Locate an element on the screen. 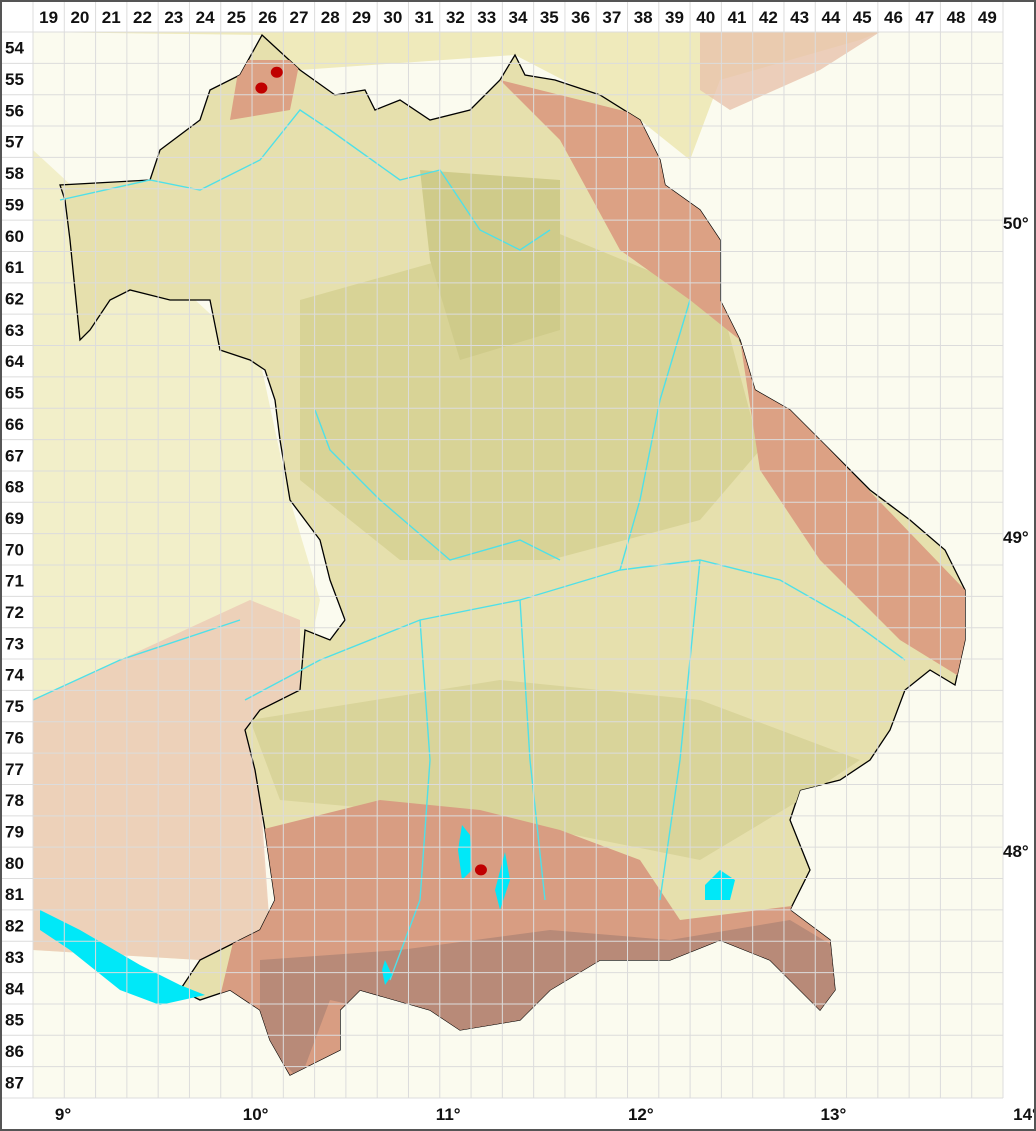  column-label: 31 is located at coordinates (424, 17).